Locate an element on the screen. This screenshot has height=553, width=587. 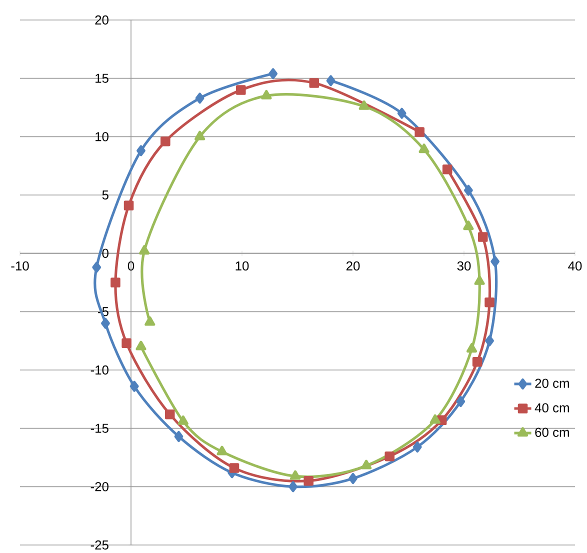
y-tick-label: -10 is located at coordinates (99, 370).